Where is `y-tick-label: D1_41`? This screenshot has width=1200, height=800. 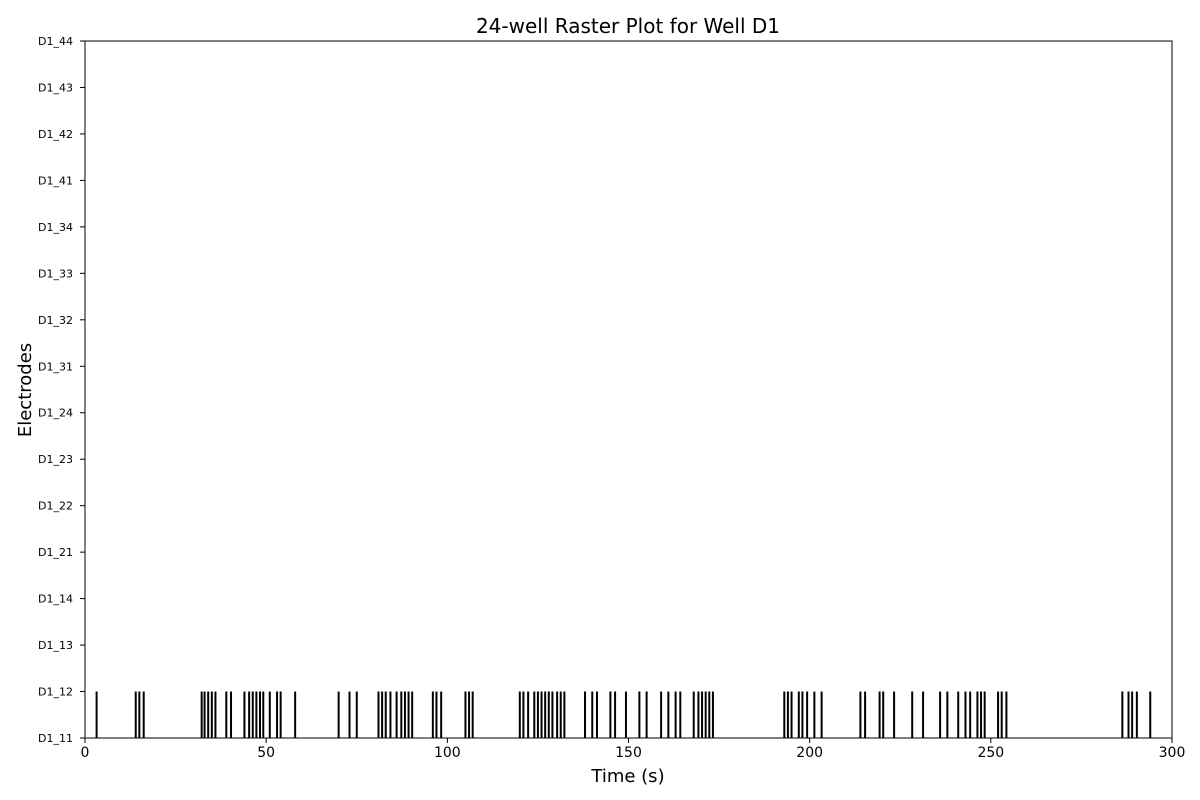 y-tick-label: D1_41 is located at coordinates (55, 180).